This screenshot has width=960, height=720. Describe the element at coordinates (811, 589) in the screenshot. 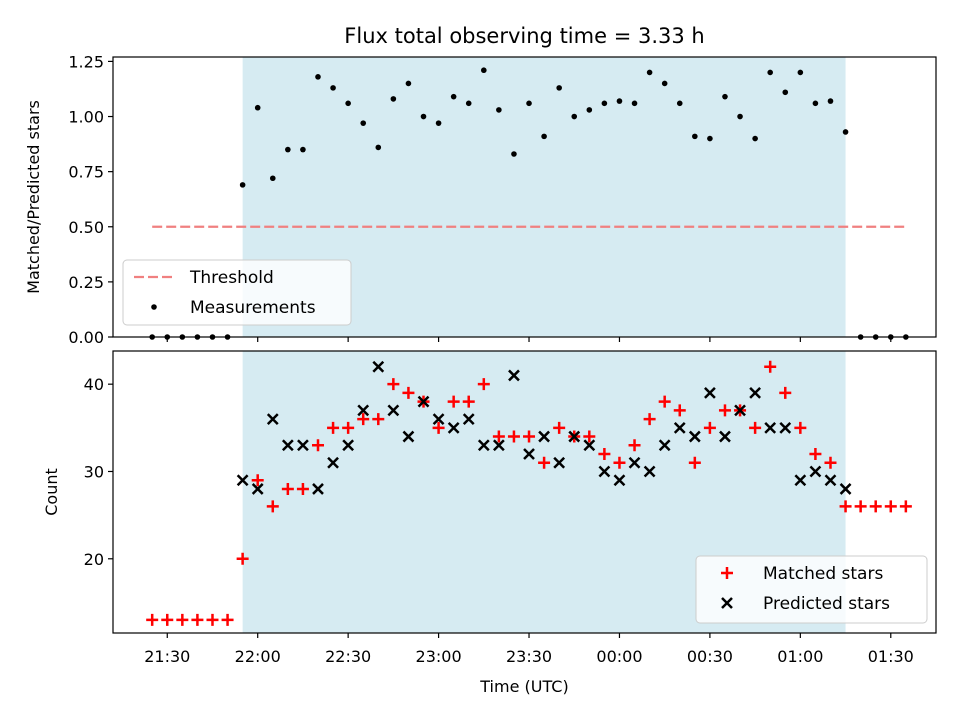

I see `bottom-legend: Matched stars Predicted stars` at that location.